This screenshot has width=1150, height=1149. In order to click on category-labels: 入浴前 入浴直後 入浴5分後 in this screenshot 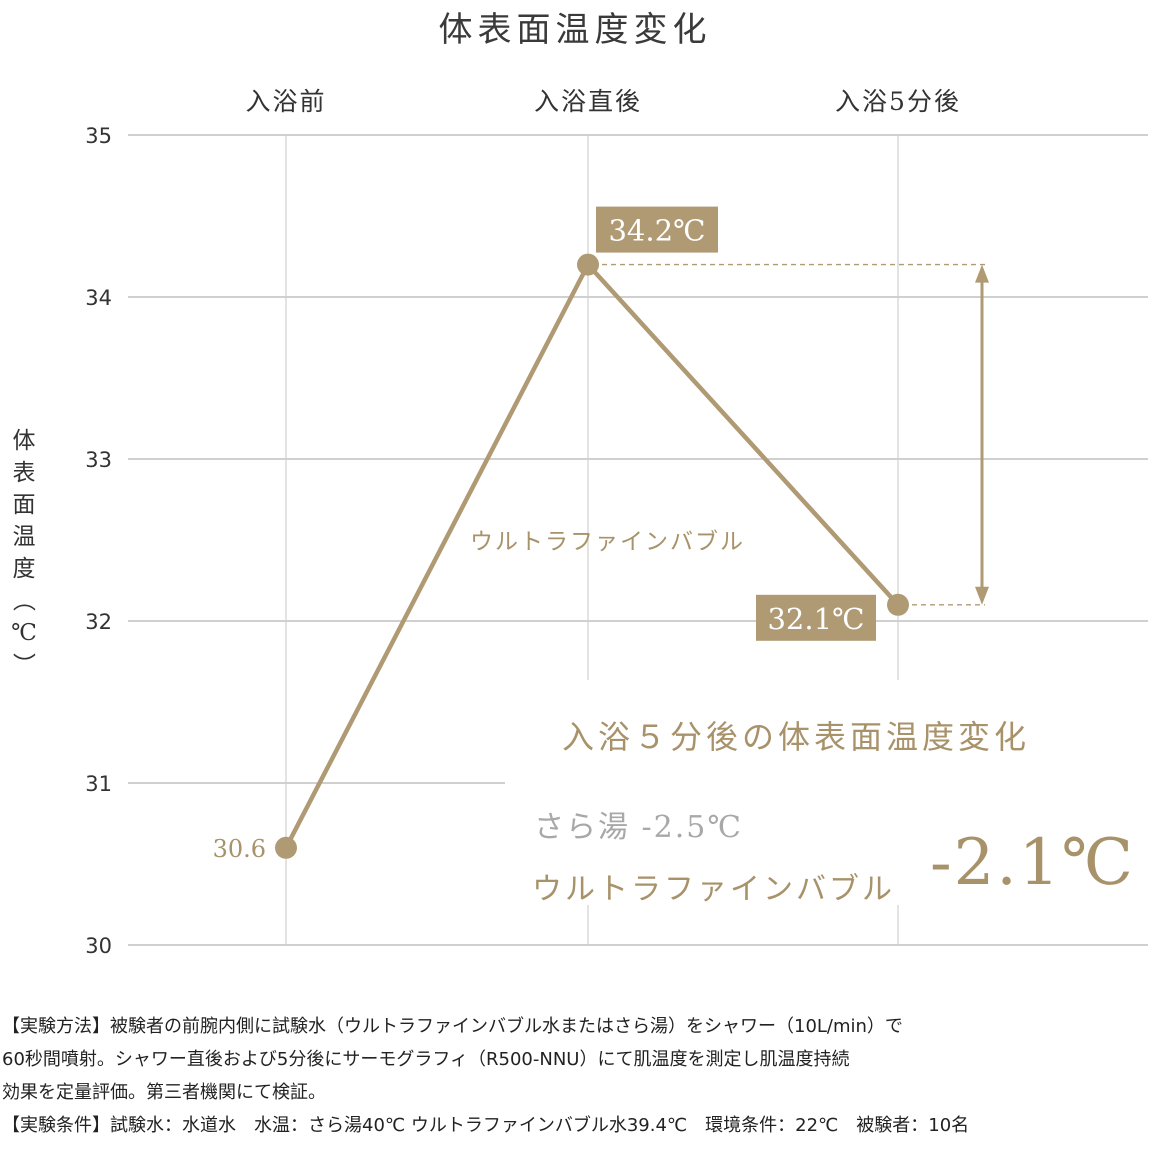, I will do `click(603, 101)`.